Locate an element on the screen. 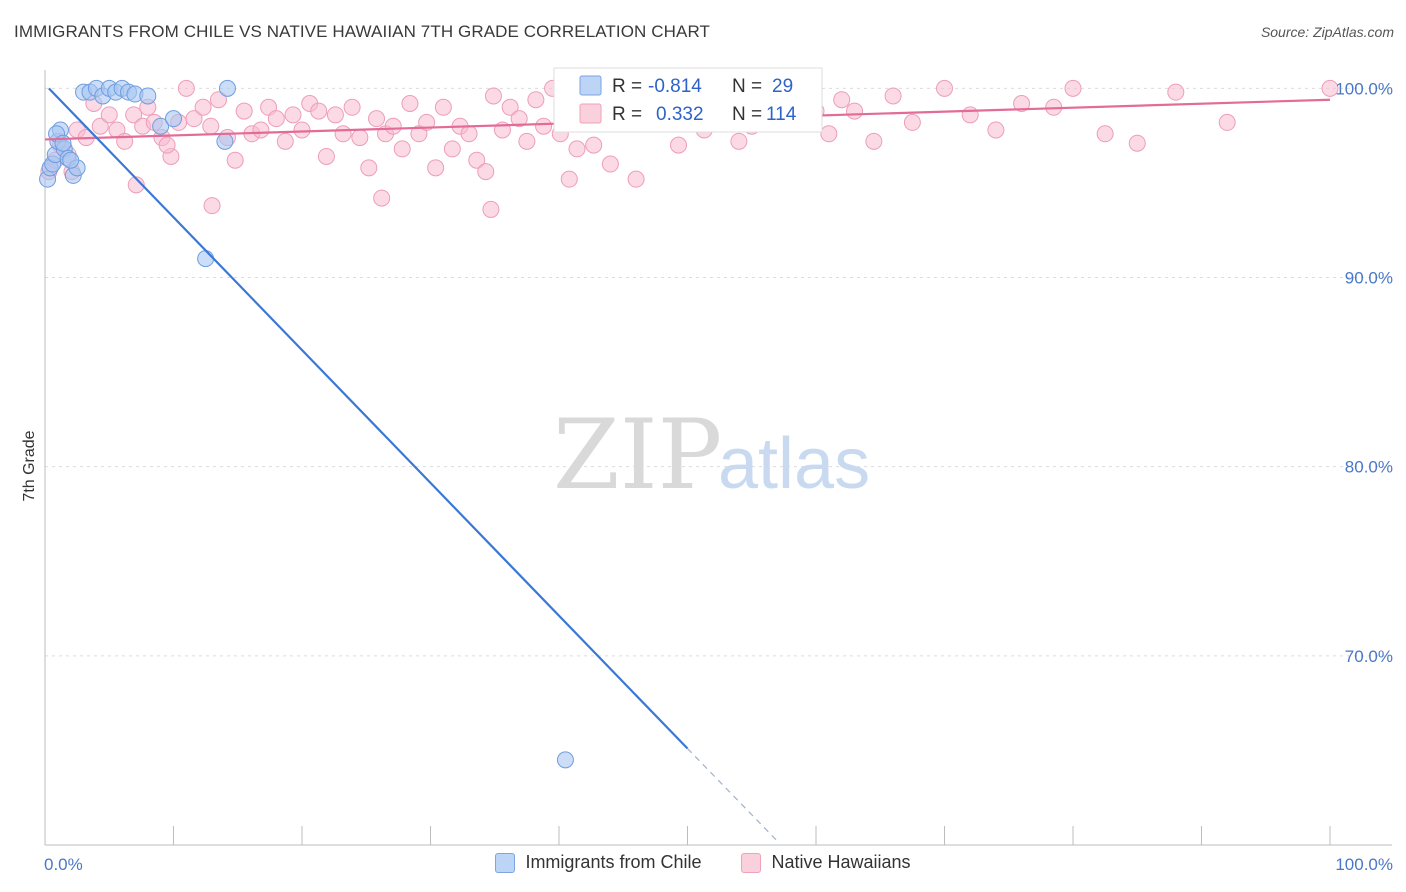  legend-item-hawaiians: Native Hawaiians is located at coordinates (826, 862).